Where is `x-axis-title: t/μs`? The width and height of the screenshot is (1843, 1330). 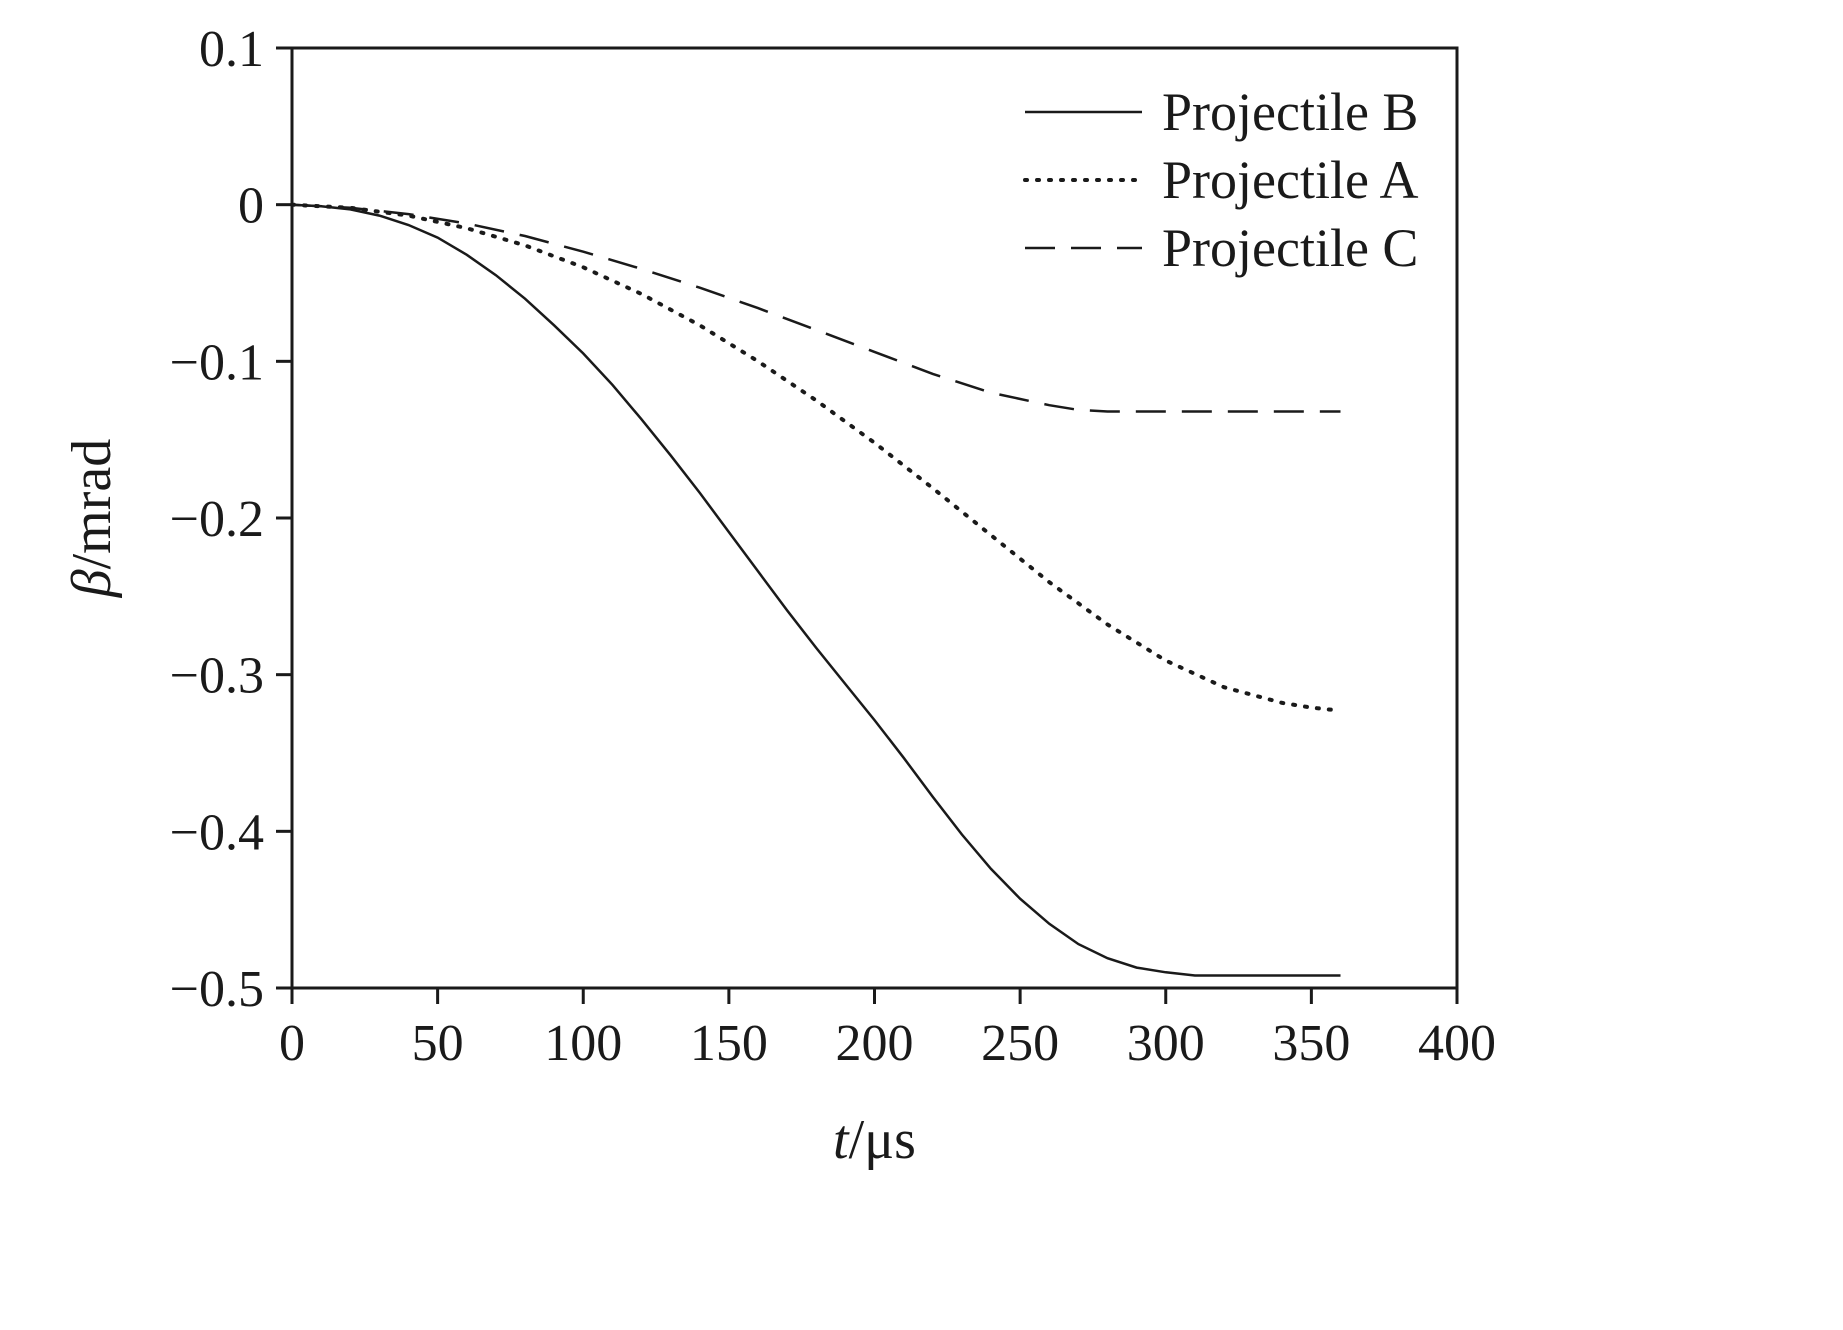
x-axis-title: t/μs is located at coordinates (874, 1140).